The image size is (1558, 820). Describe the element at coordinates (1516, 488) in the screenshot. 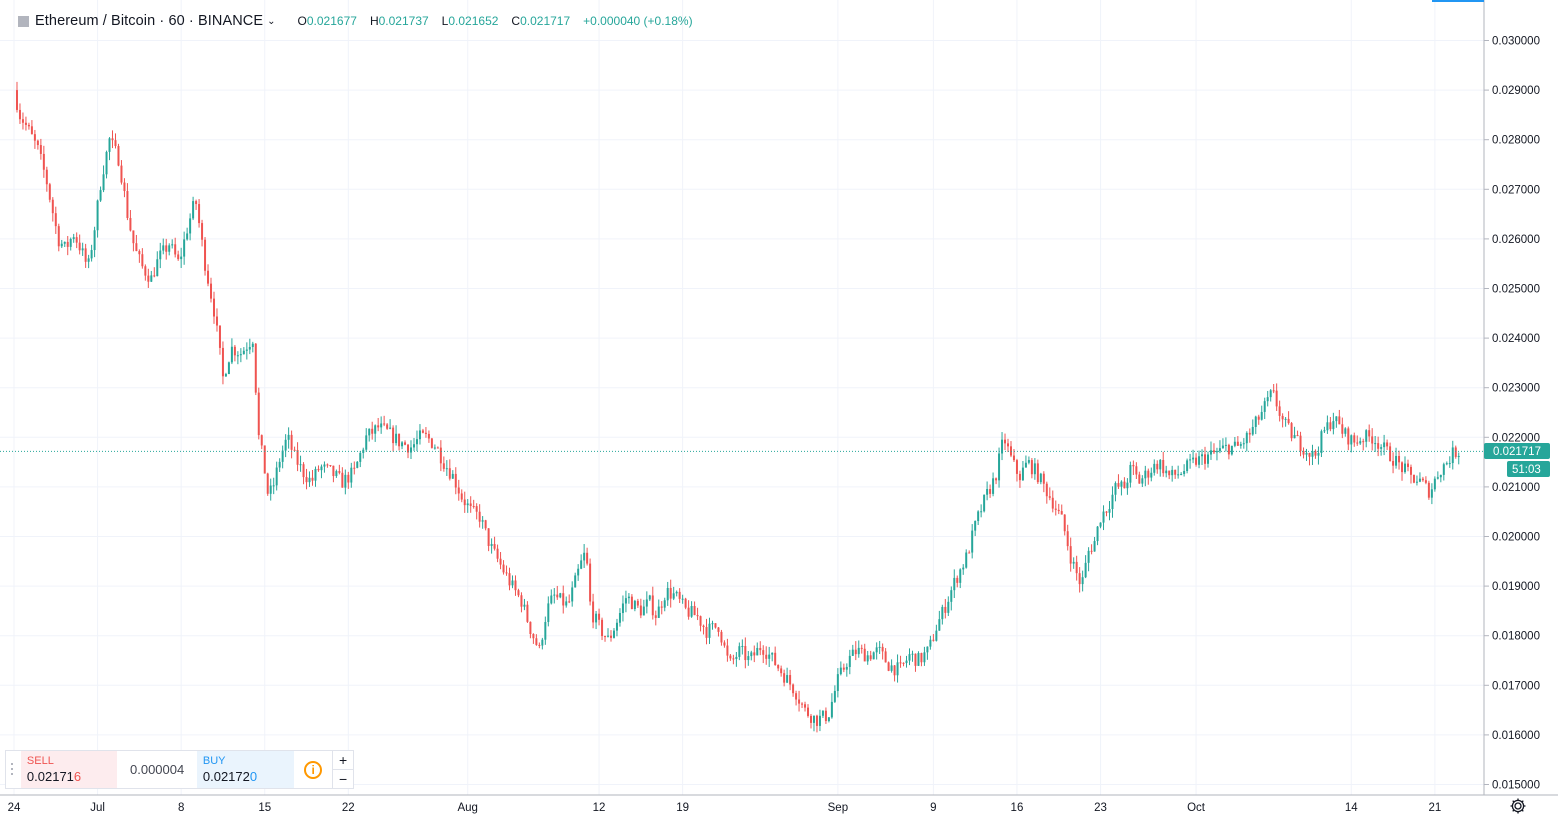

I see `y-tick-label: 0.021000` at that location.